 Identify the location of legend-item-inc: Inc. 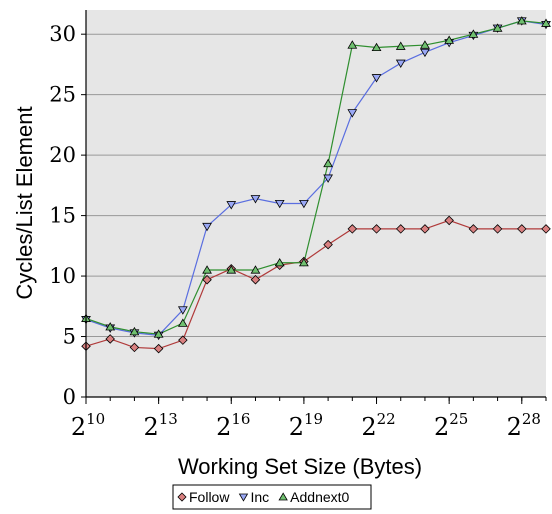
(253, 497).